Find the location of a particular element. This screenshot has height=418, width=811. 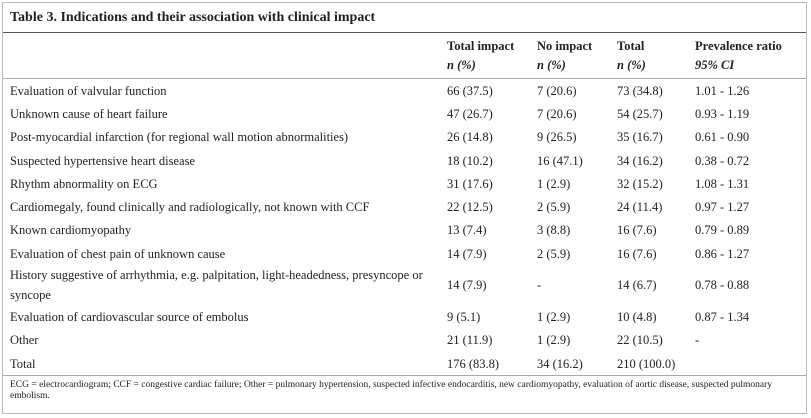

table-cell: 35 (16.7) is located at coordinates (640, 137).